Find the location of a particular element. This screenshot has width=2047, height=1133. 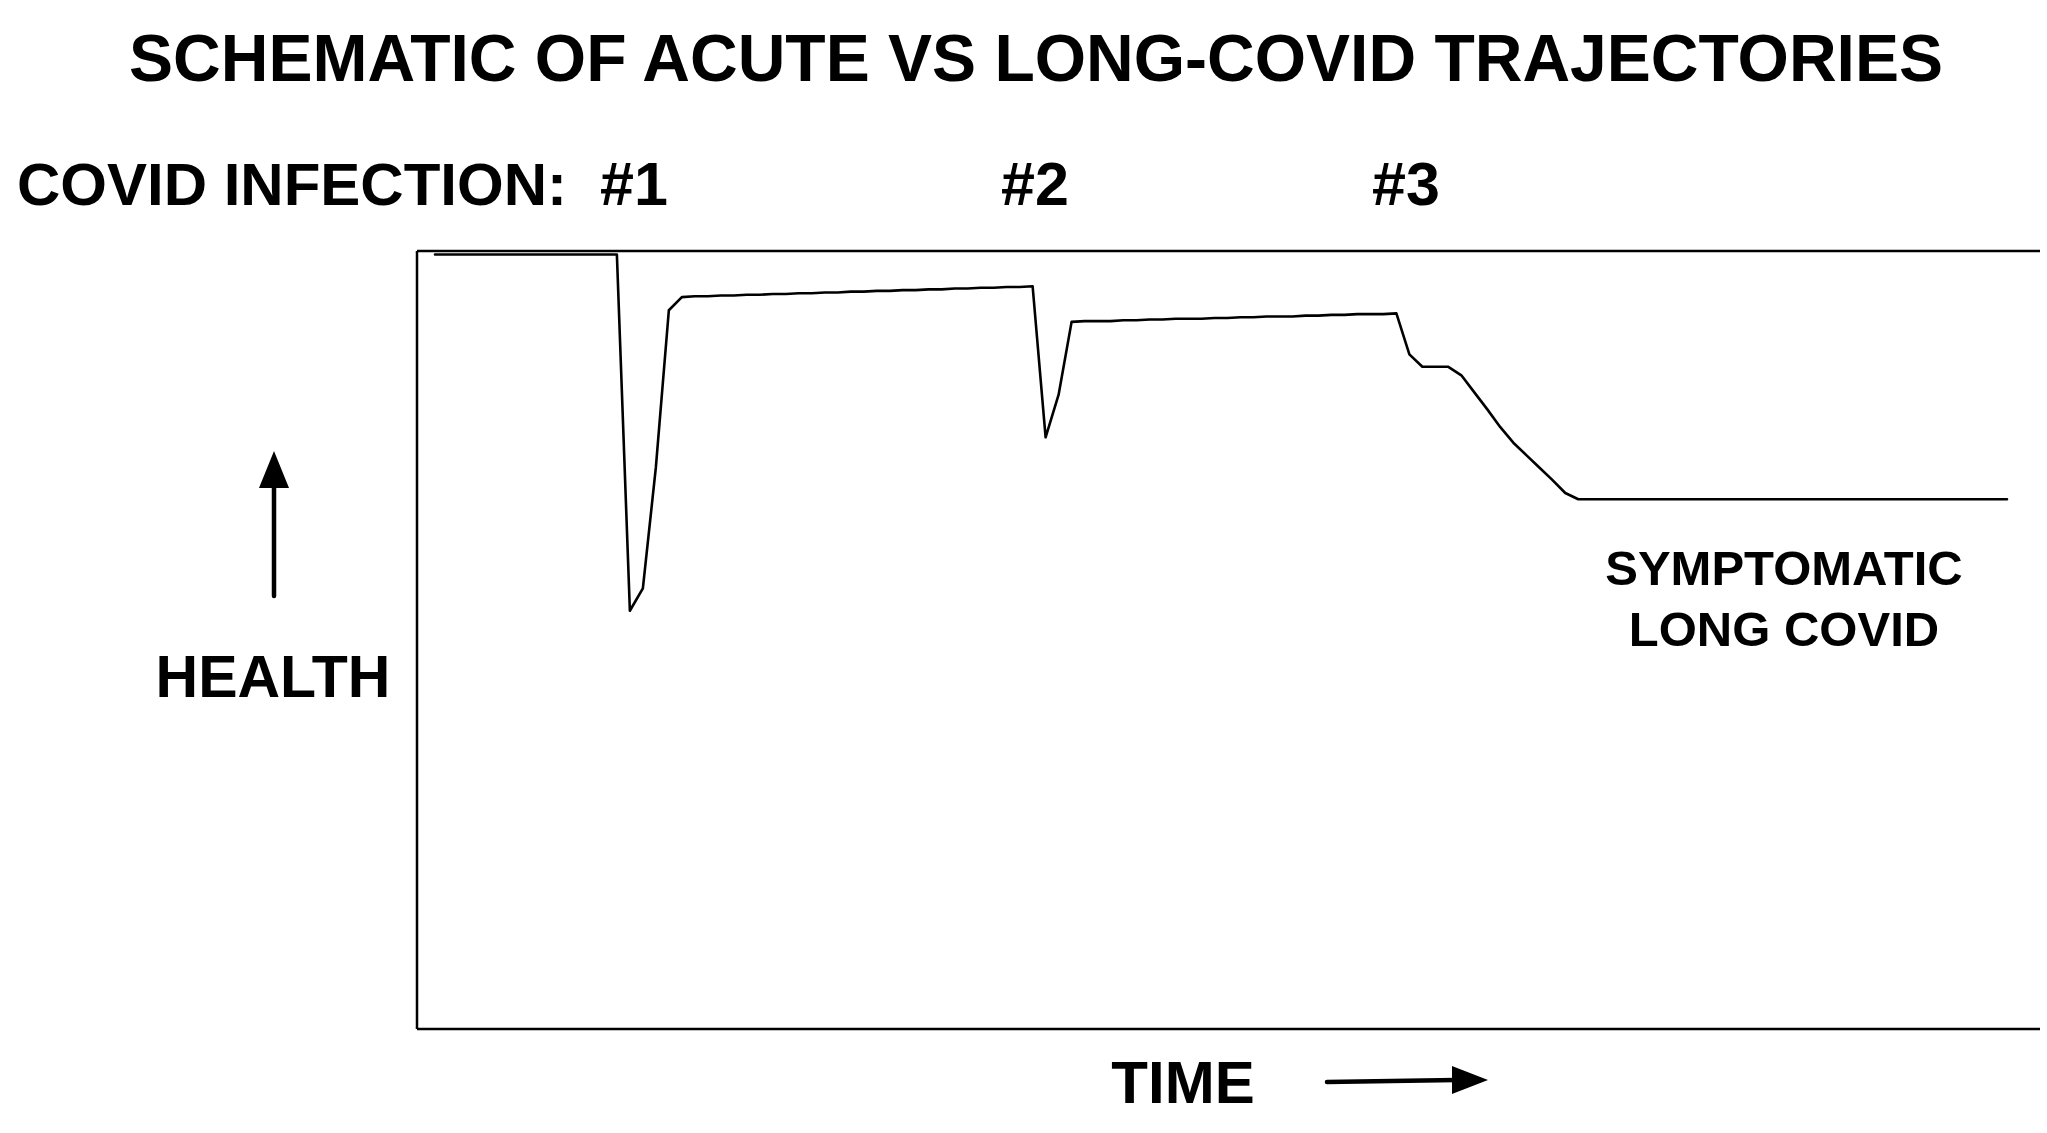

text: #3 is located at coordinates (1406, 184).